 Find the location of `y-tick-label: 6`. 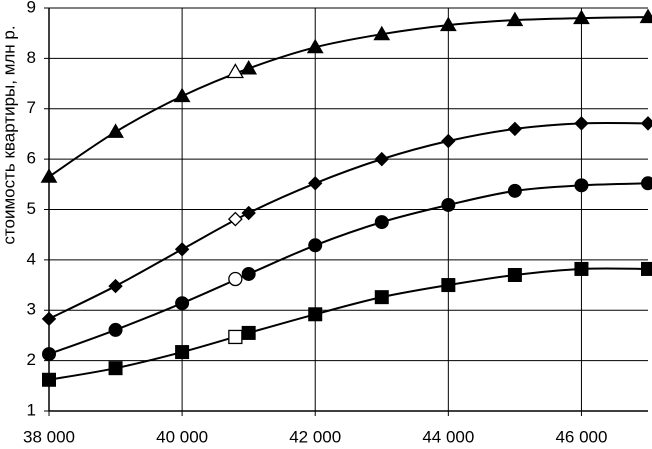

y-tick-label: 6 is located at coordinates (31, 158).